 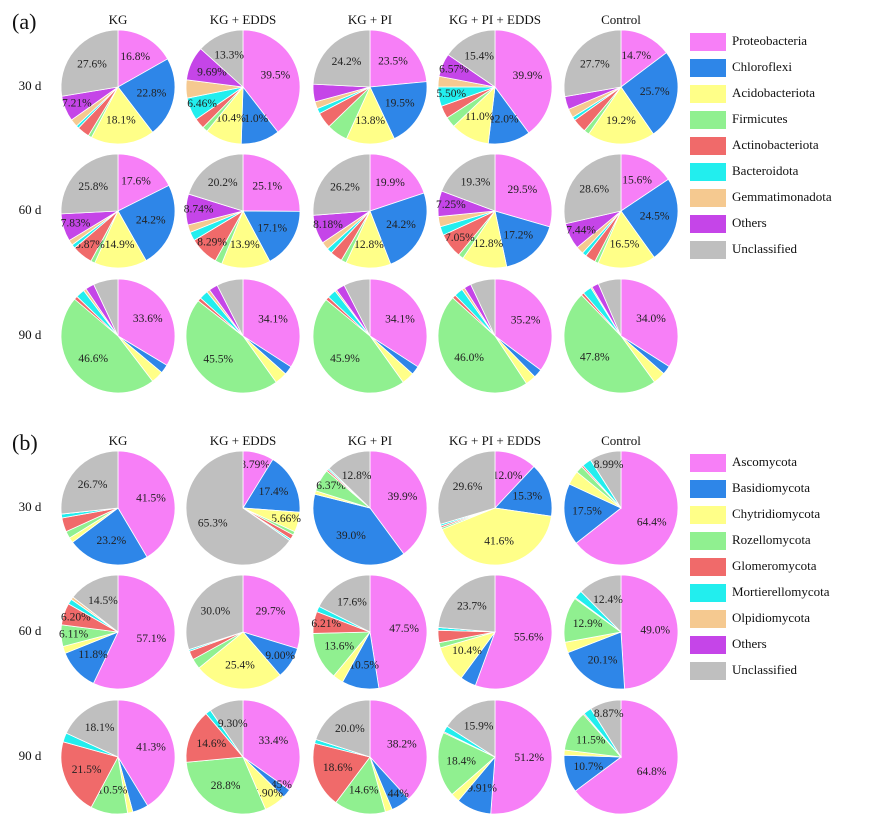 I want to click on slice-label: 18.1%, so click(x=121, y=121).